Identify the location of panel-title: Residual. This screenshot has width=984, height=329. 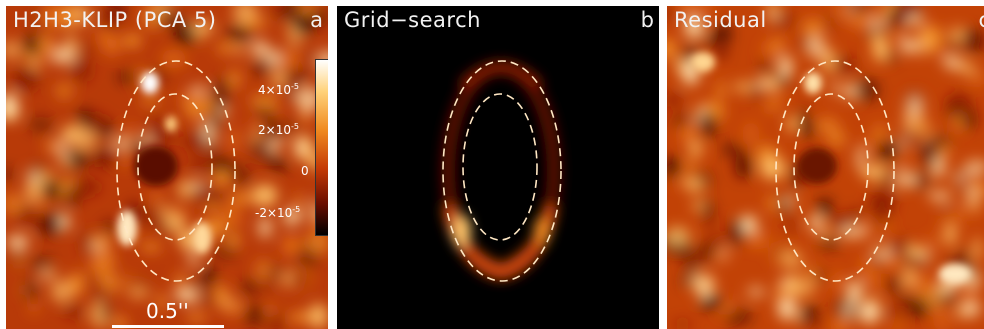
(720, 20).